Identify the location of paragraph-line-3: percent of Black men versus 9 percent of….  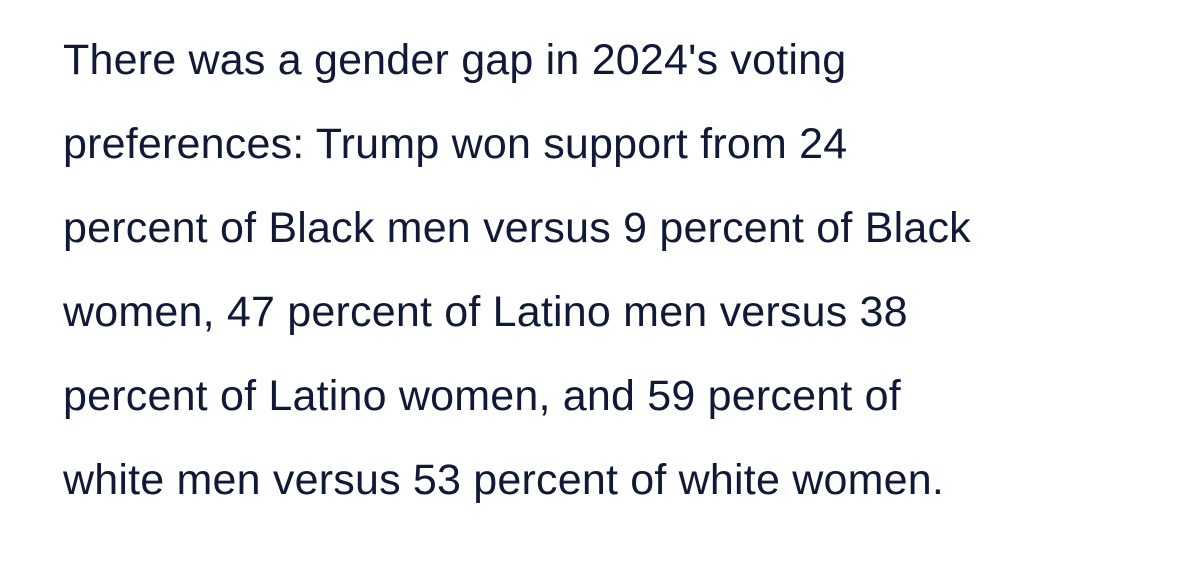
(517, 228).